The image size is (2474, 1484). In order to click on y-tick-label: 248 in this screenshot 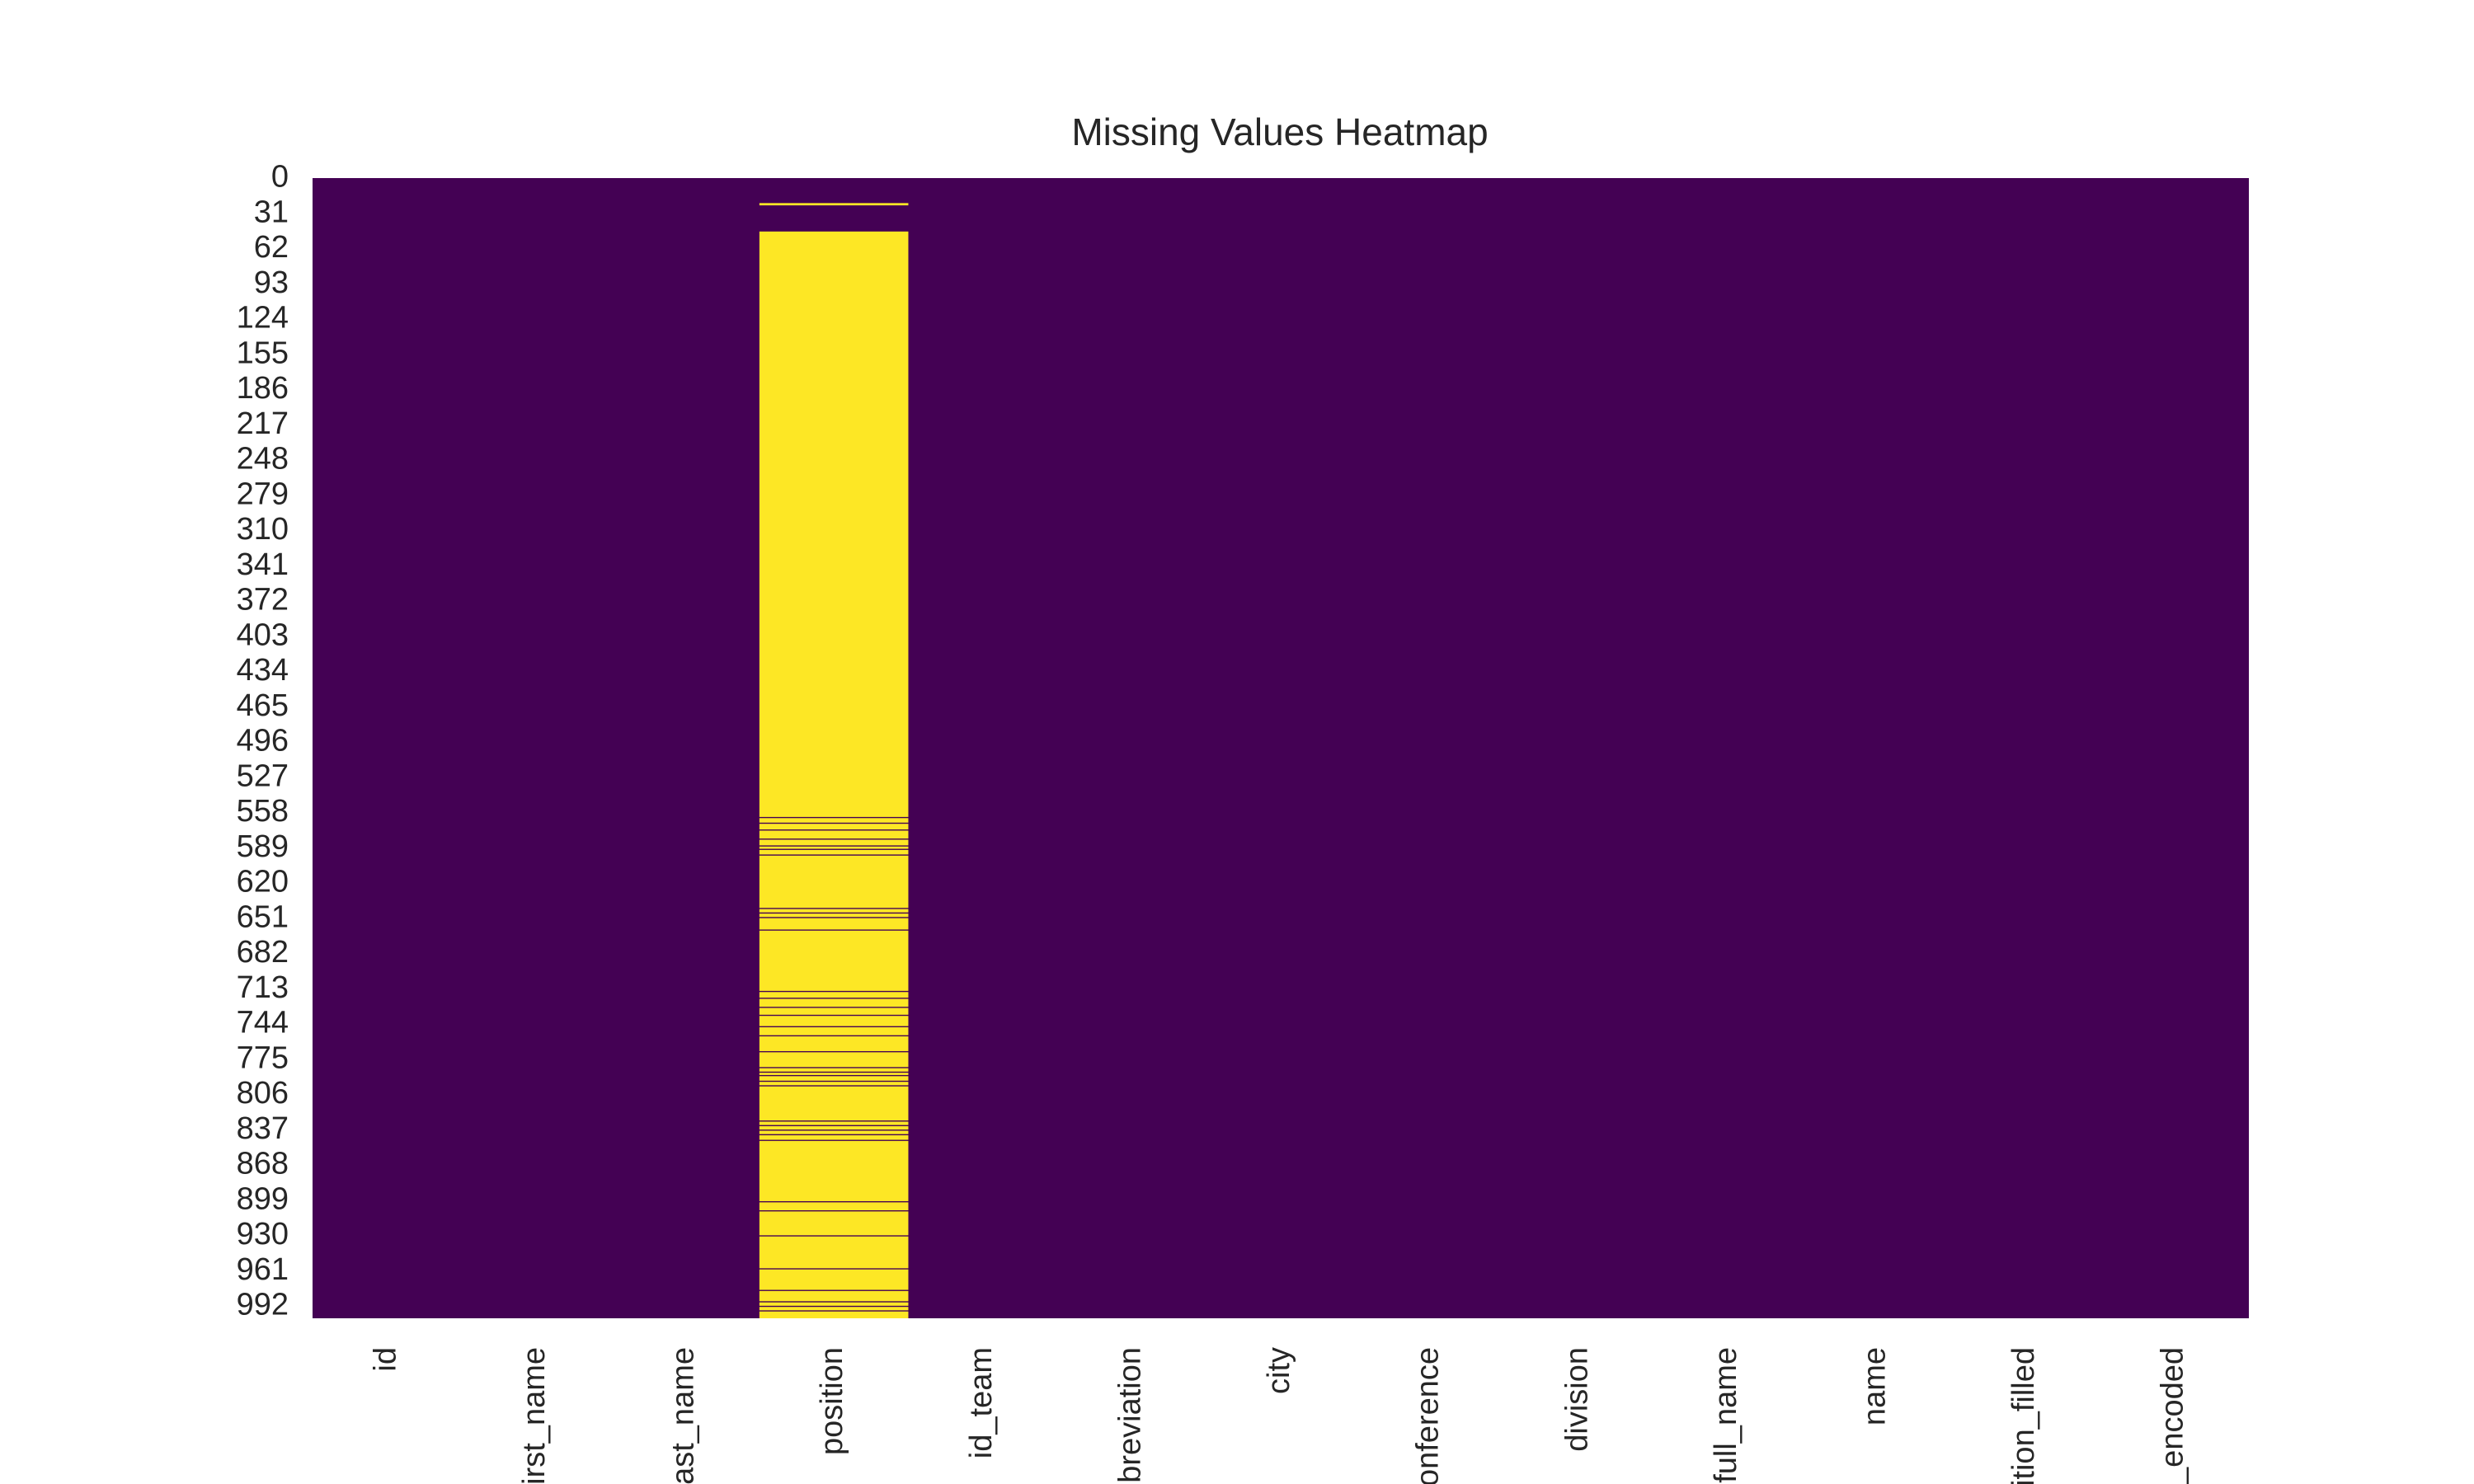, I will do `click(263, 459)`.